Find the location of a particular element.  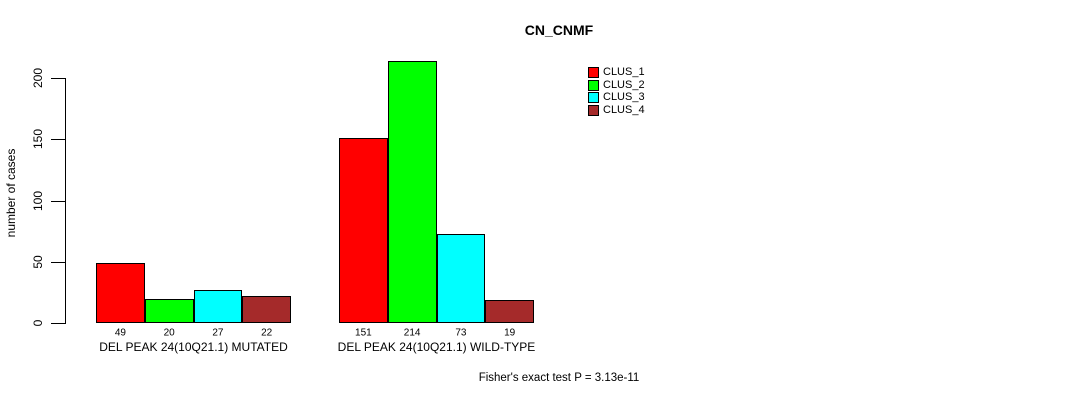

y-axis-tick-label: 200 is located at coordinates (38, 78).